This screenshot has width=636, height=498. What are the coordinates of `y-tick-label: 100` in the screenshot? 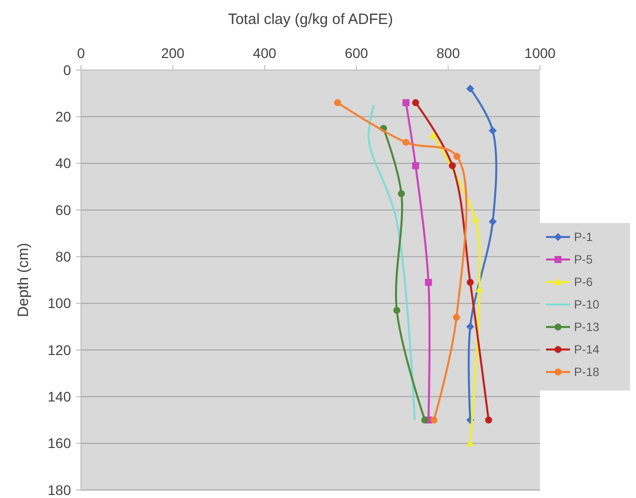 It's located at (60, 303).